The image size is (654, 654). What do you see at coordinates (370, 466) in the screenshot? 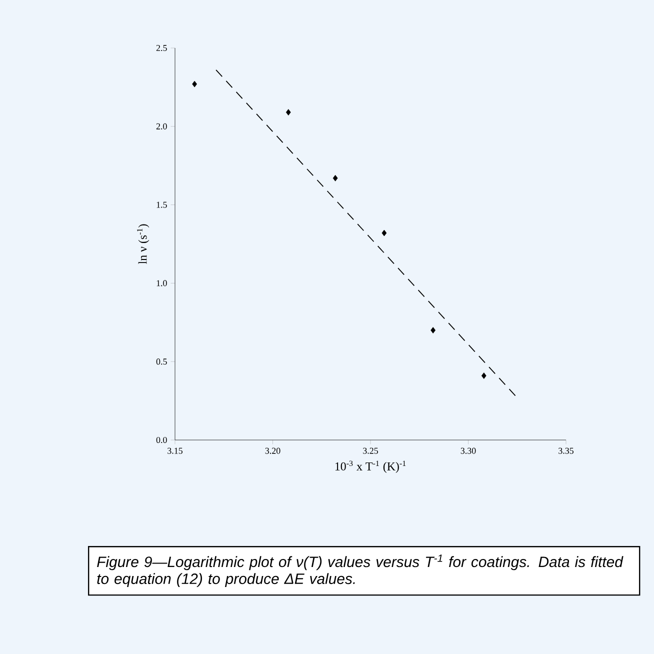
I see `x-axis-title: 10$^{-3}$ x T$^{-1}$ (K)$^{-1}$` at bounding box center [370, 466].